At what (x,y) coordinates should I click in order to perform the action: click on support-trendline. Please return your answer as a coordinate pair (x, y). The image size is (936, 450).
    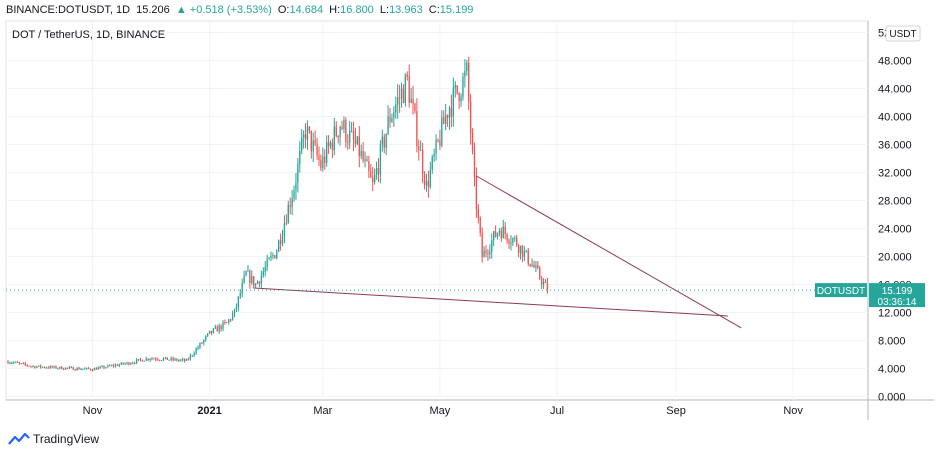
    Looking at the image, I should click on (490, 302).